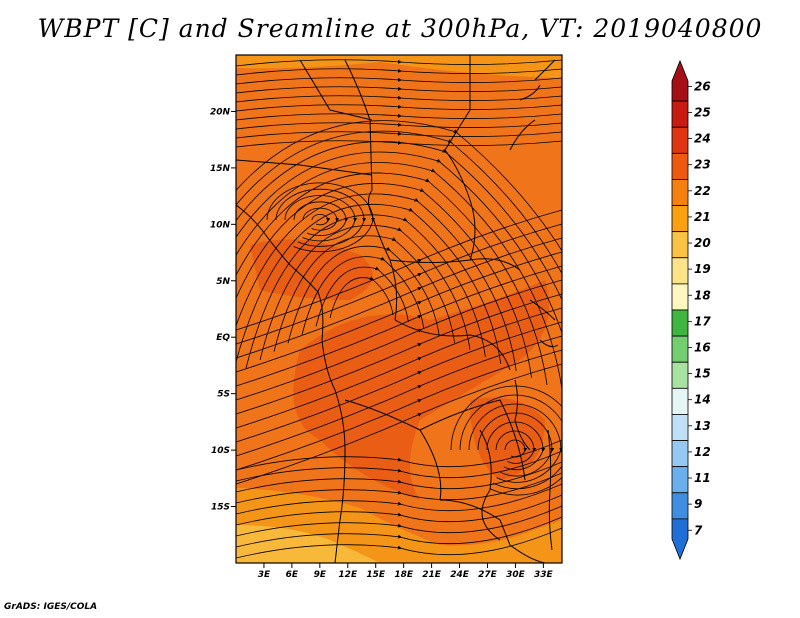 The height and width of the screenshot is (618, 800). I want to click on lon-tick-label: 30E, so click(516, 575).